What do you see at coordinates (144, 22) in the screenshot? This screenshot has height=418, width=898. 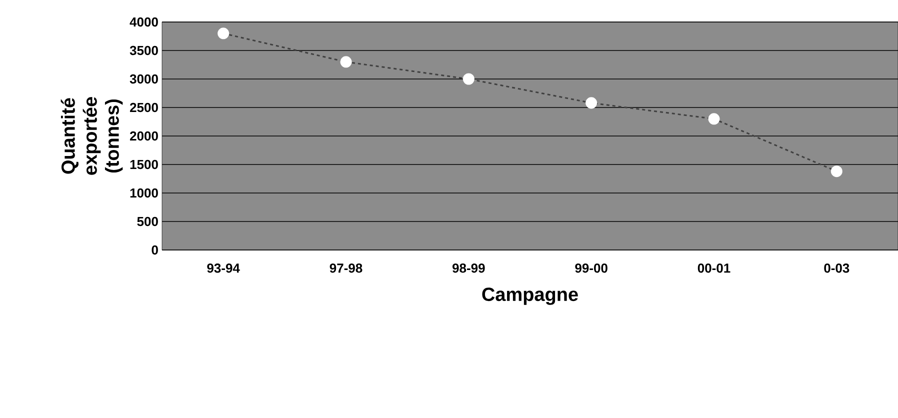 I see `y-tick-label: 4000` at bounding box center [144, 22].